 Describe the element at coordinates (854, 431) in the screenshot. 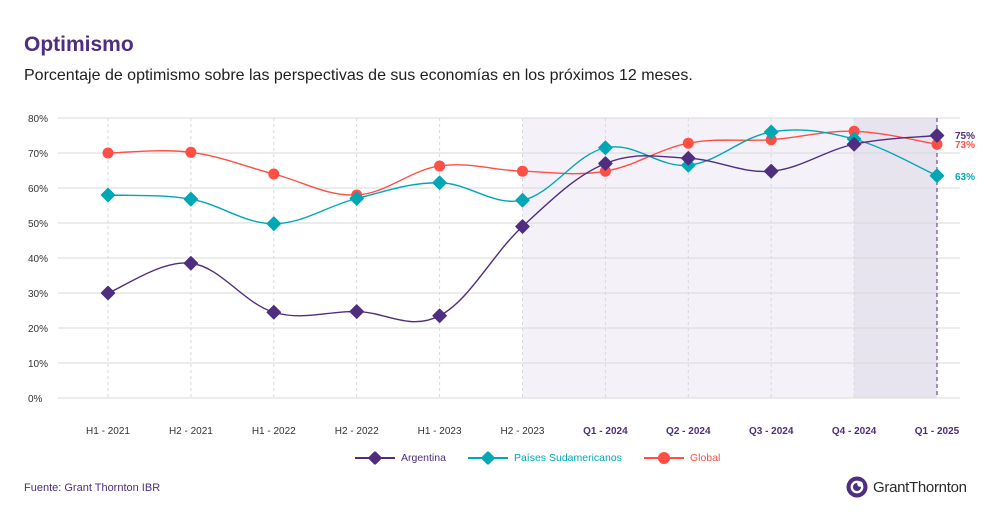

I see `x-tick-label: Q4 - 2024` at that location.